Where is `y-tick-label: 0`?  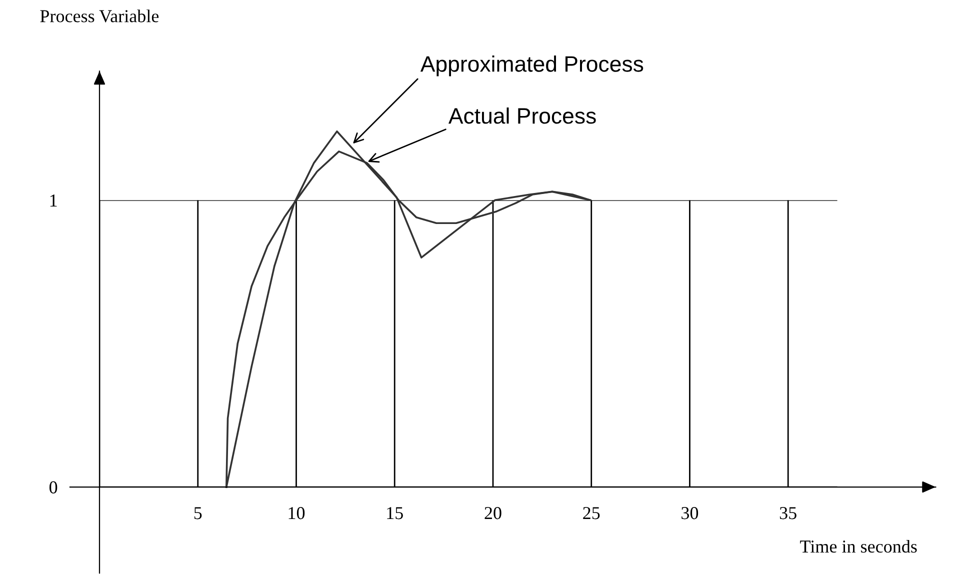 y-tick-label: 0 is located at coordinates (53, 487).